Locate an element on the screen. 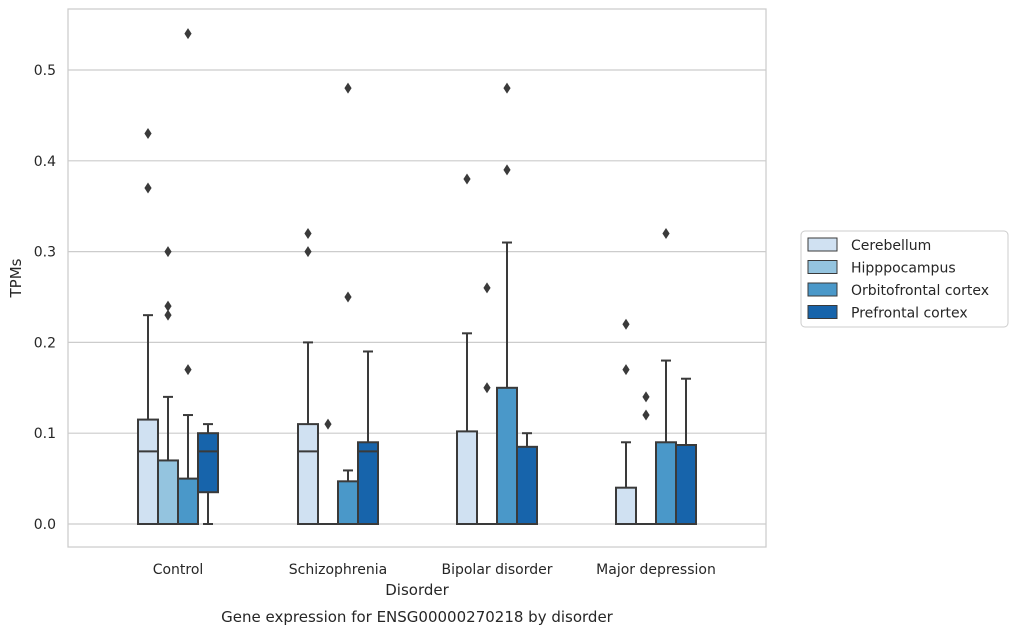 This screenshot has width=1018, height=638. y-tick-labels: 0.0 0.1 0.2 0.3 0.4 0.5 is located at coordinates (45, 298).